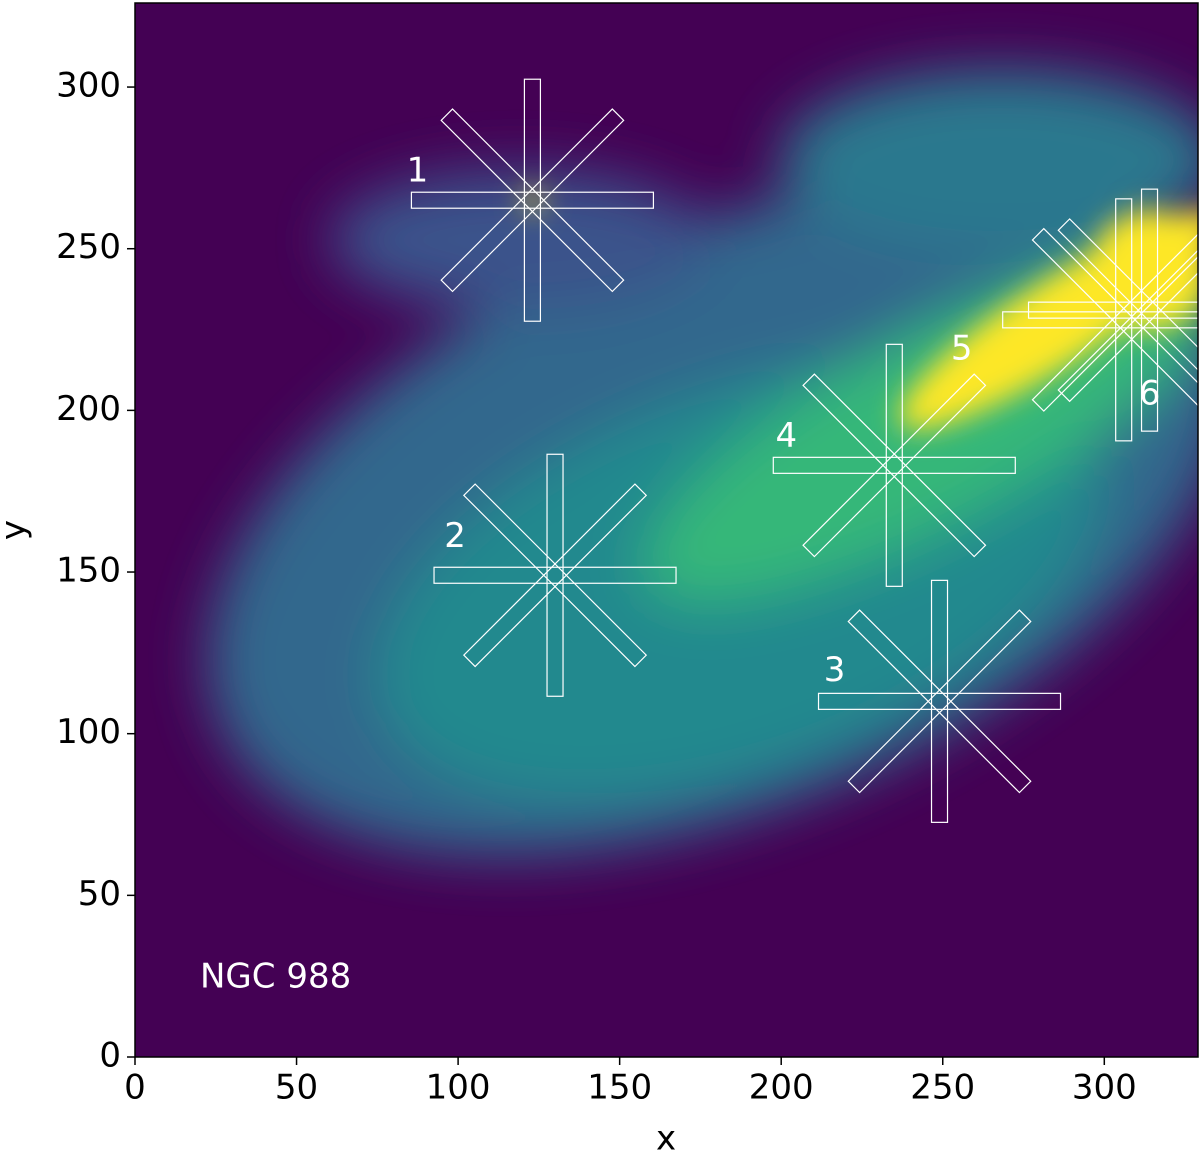  I want to click on aperture-label: 2, so click(455, 536).